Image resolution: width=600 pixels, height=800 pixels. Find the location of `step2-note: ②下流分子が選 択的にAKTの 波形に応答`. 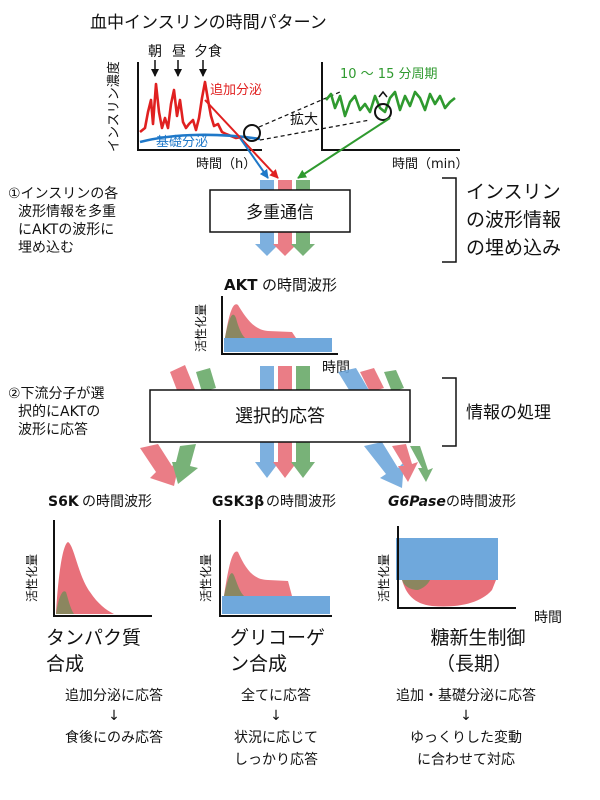

step2-note: ②下流分子が選 択的にAKTの 波形に応答 is located at coordinates (56, 412).